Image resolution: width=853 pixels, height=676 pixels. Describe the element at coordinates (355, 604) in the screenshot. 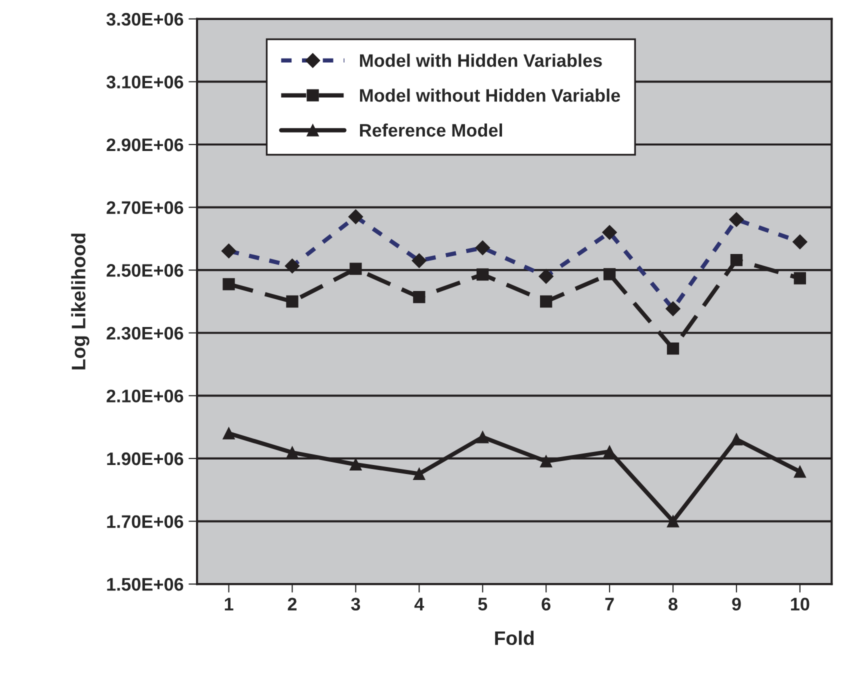

I see `x-tick-label: 3` at that location.